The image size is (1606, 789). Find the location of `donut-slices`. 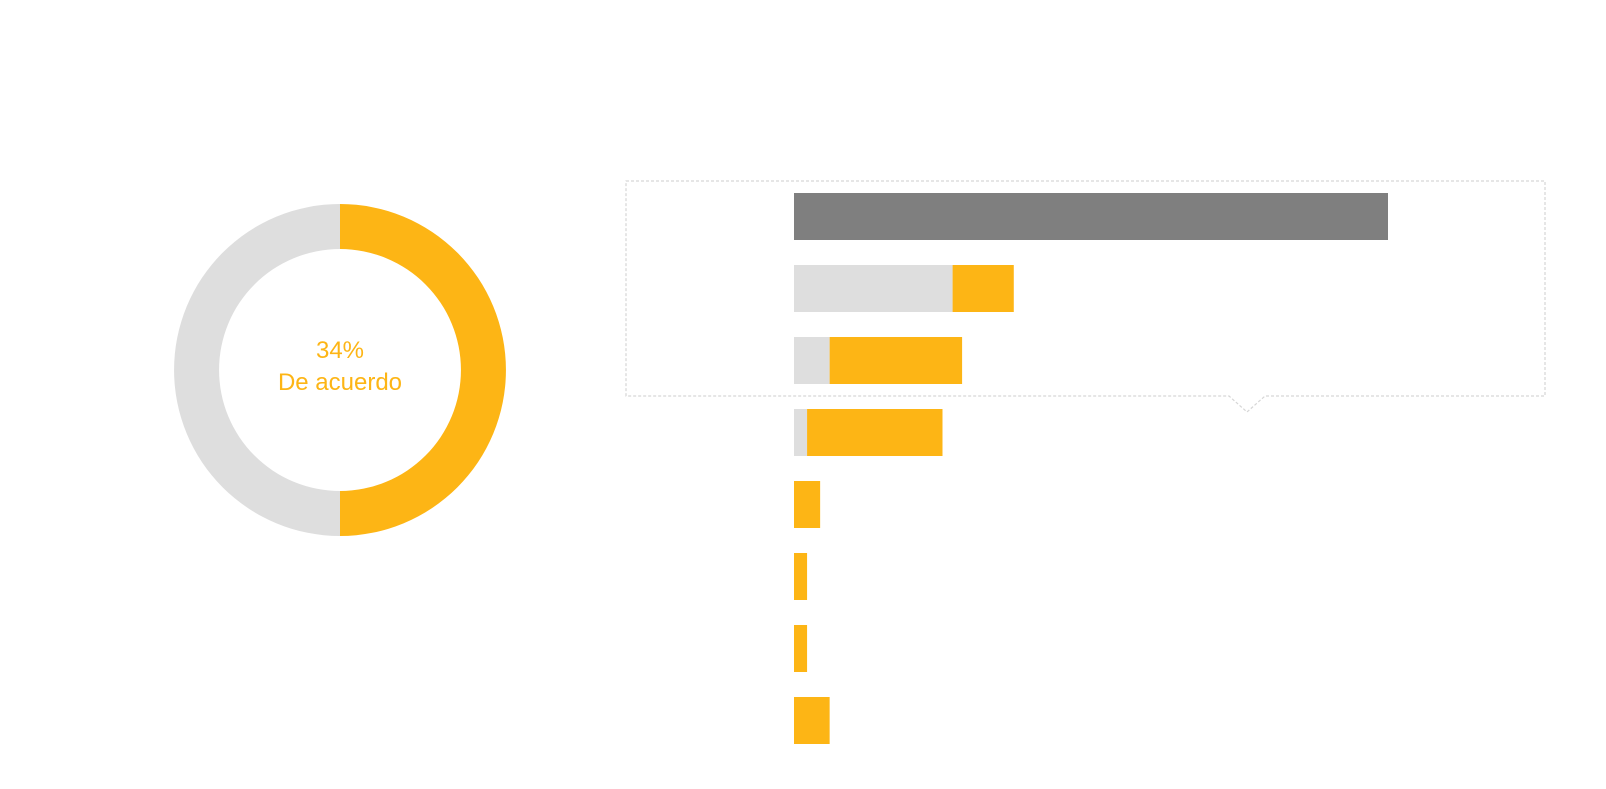

donut-slices is located at coordinates (340, 370).